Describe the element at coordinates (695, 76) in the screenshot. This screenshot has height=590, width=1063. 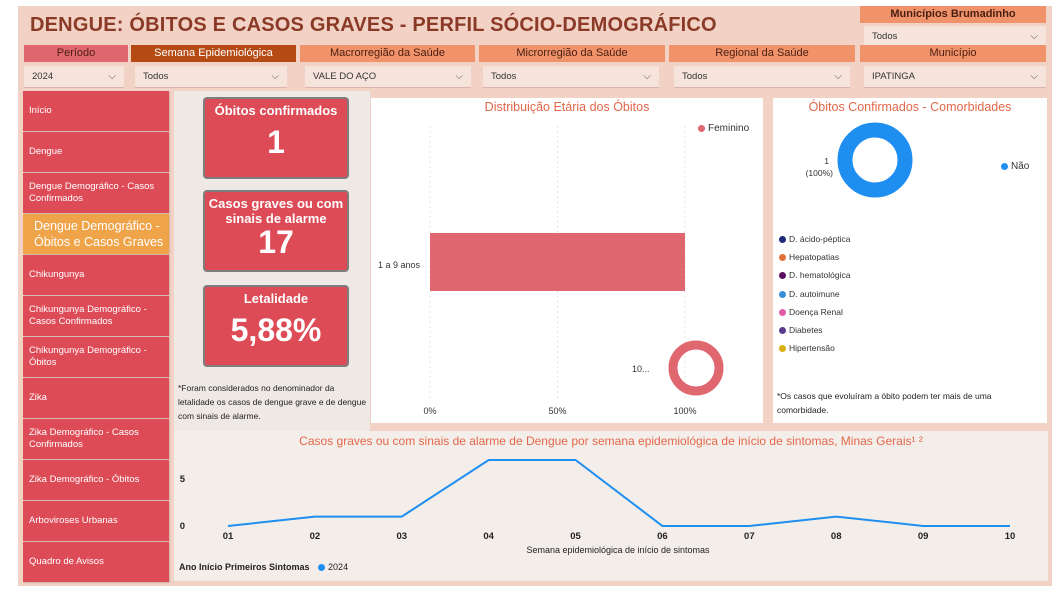
I see `filter-regional-value: Todos` at that location.